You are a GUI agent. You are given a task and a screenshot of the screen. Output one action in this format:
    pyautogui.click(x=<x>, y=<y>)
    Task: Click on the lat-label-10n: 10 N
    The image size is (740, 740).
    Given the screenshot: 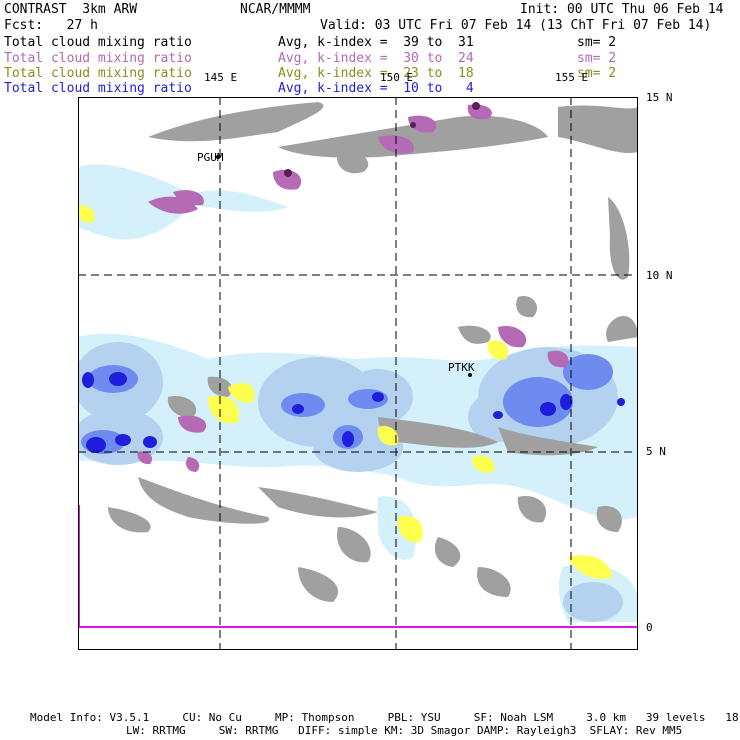 What is the action you would take?
    pyautogui.click(x=659, y=275)
    